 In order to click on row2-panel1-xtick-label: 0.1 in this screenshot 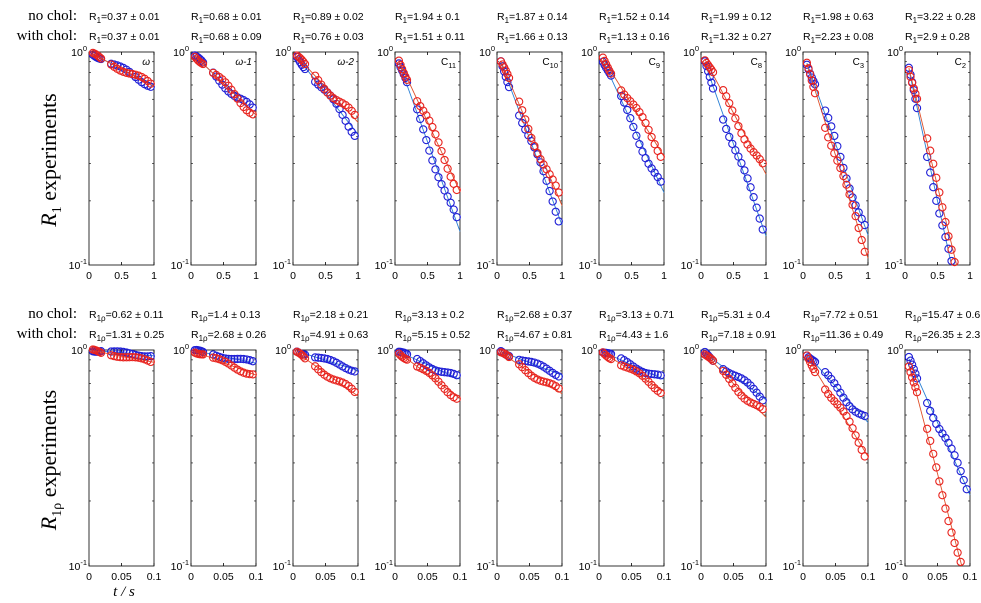, I will do `click(154, 577)`.